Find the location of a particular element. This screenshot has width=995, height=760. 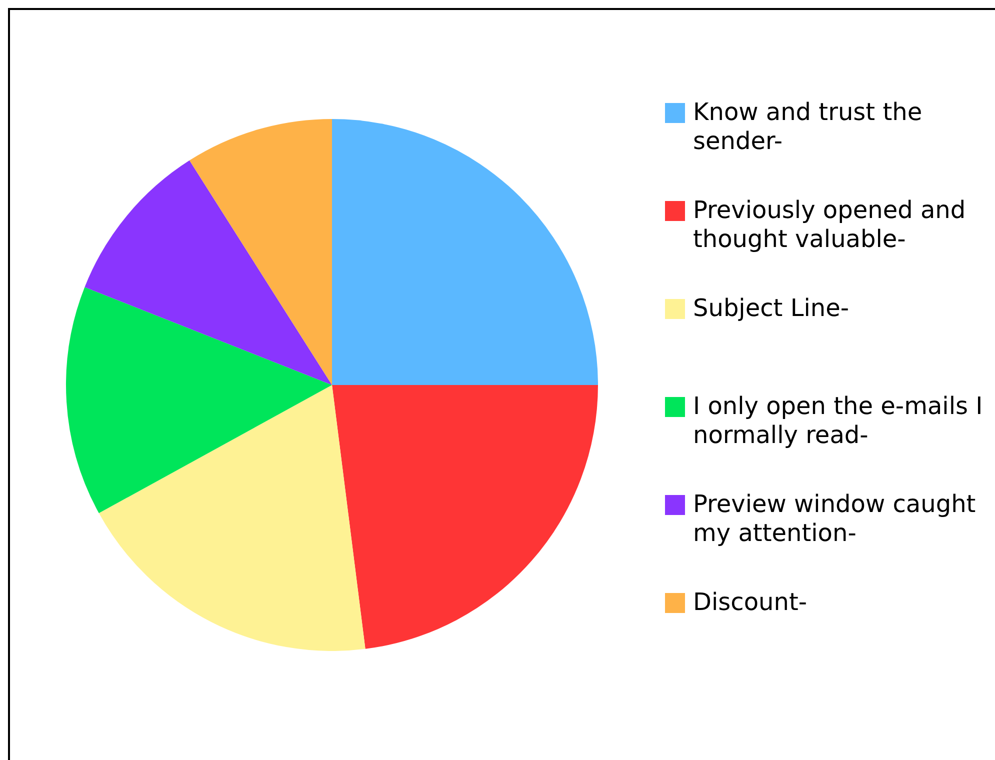

legend-label: Know and trust the sender- is located at coordinates (807, 126).